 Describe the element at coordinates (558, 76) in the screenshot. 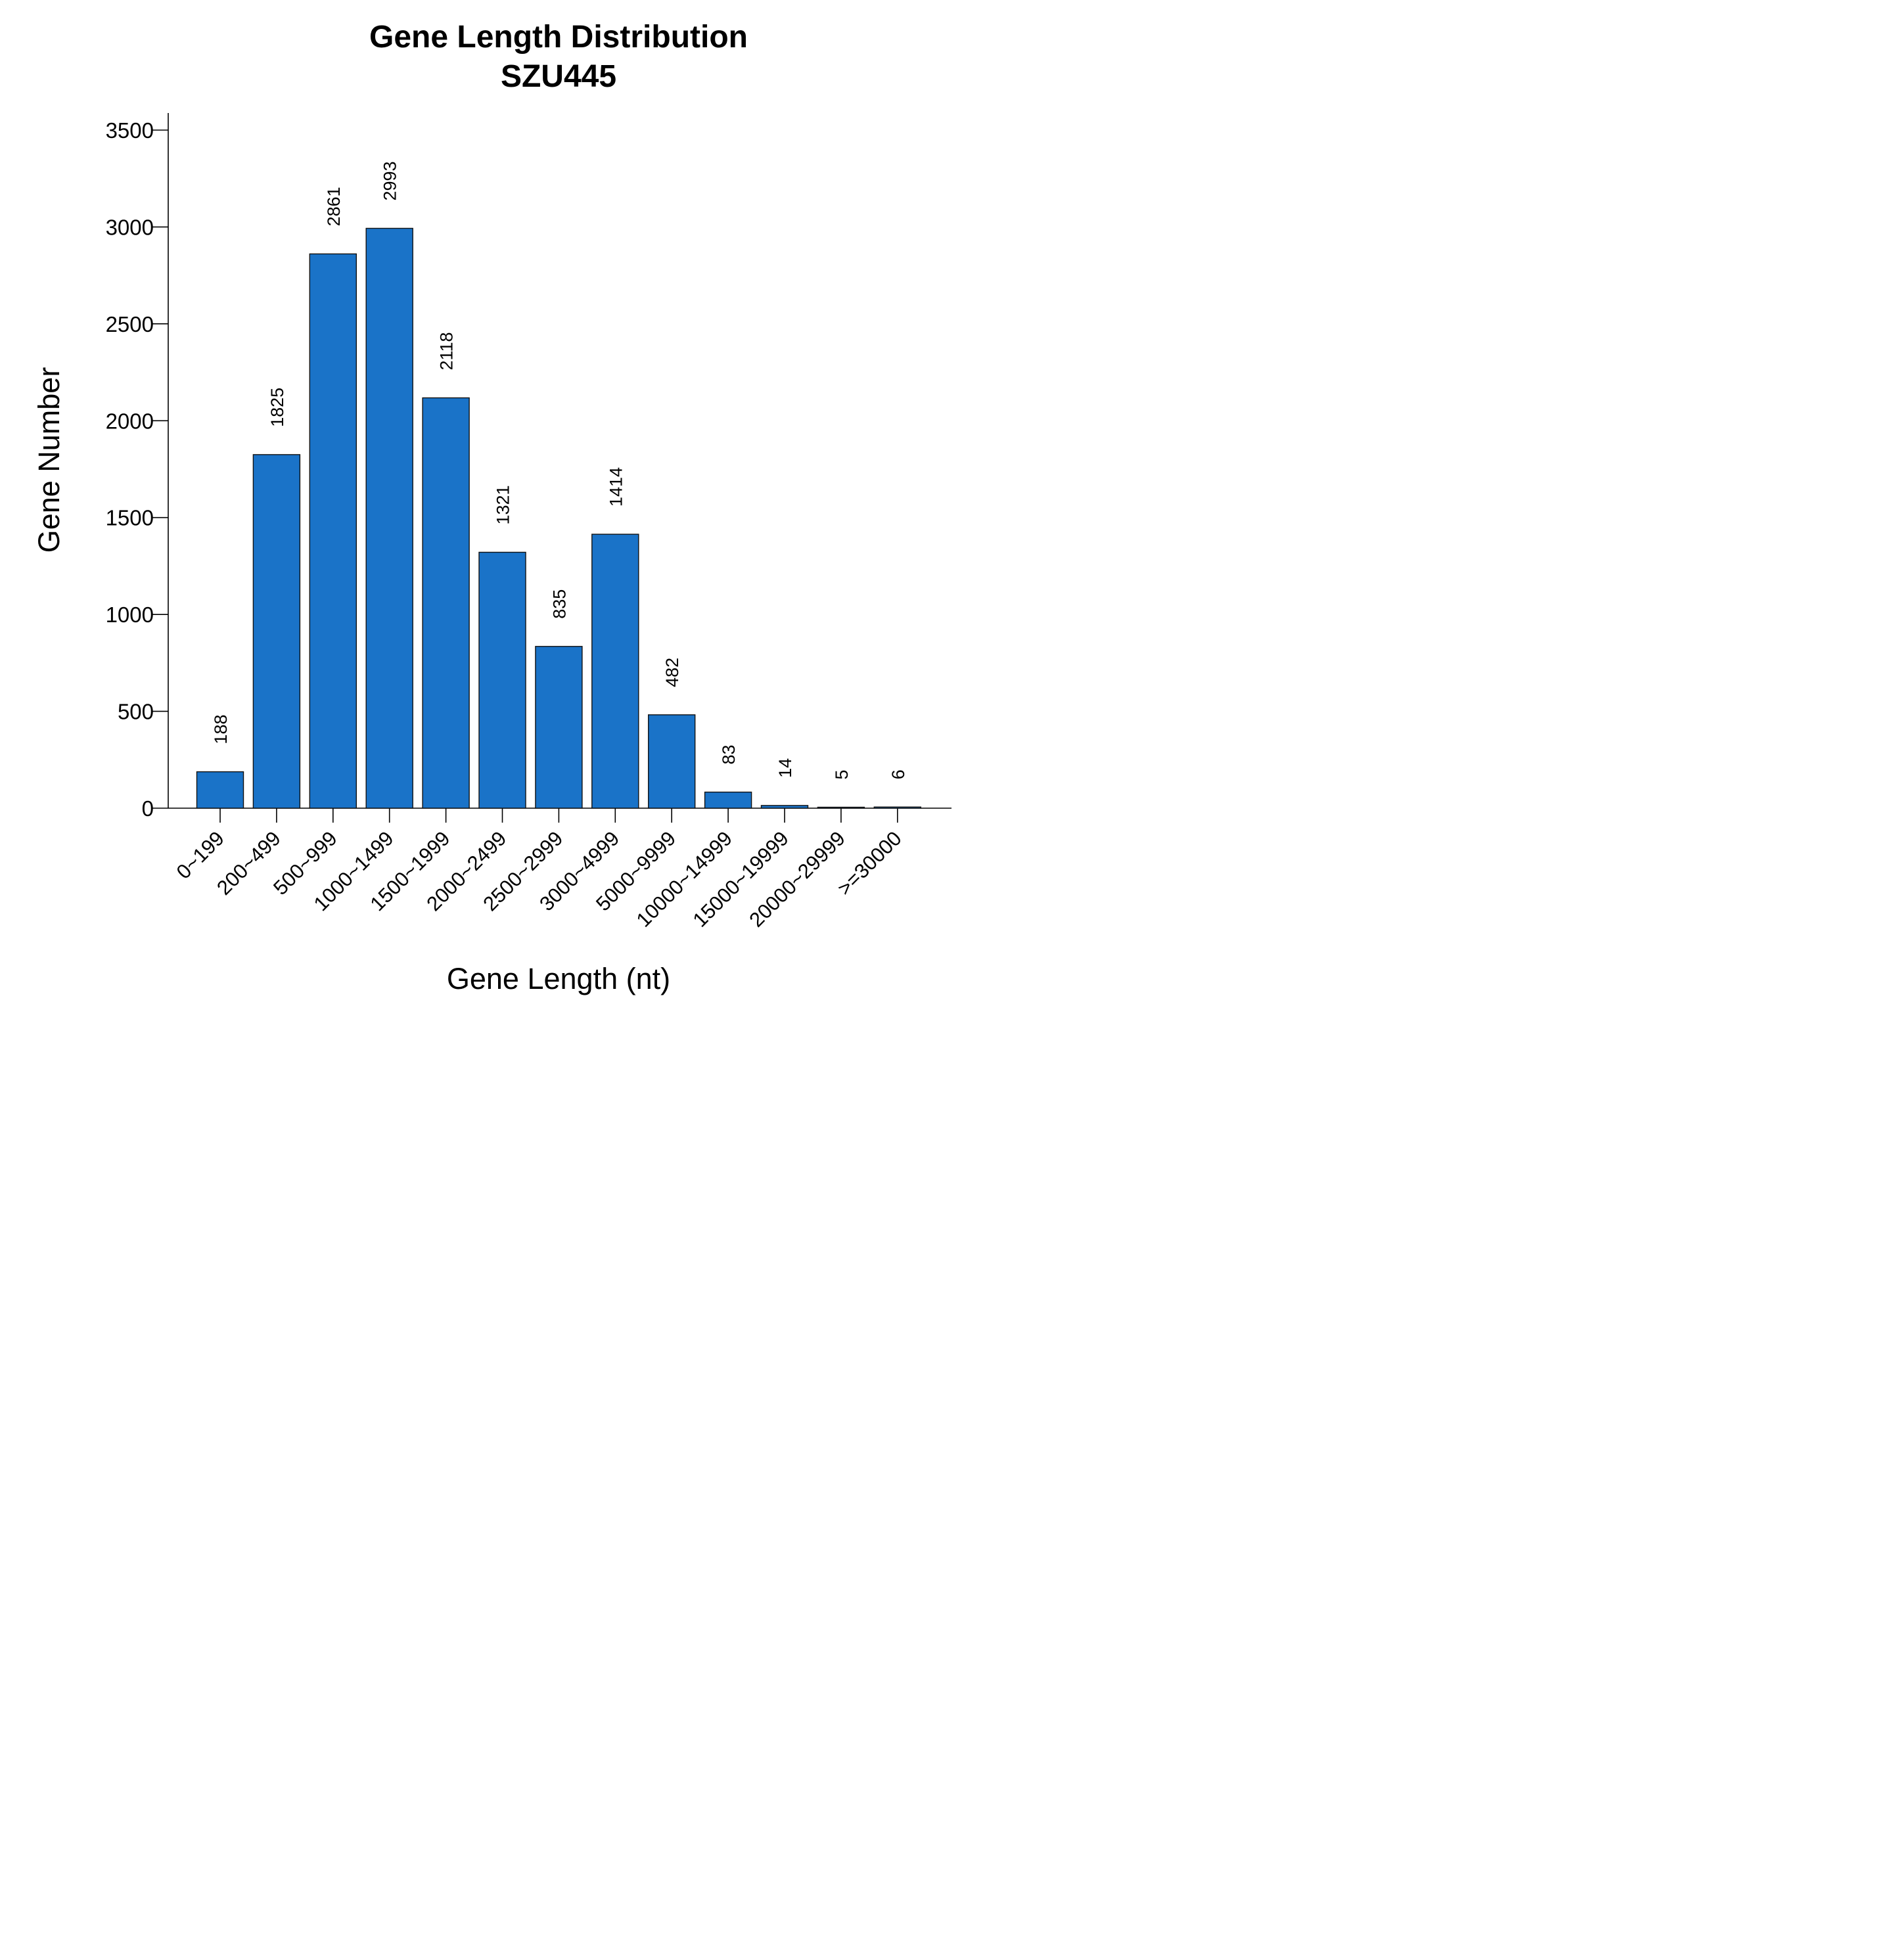

I see `chart-subtitle: SZU445` at that location.